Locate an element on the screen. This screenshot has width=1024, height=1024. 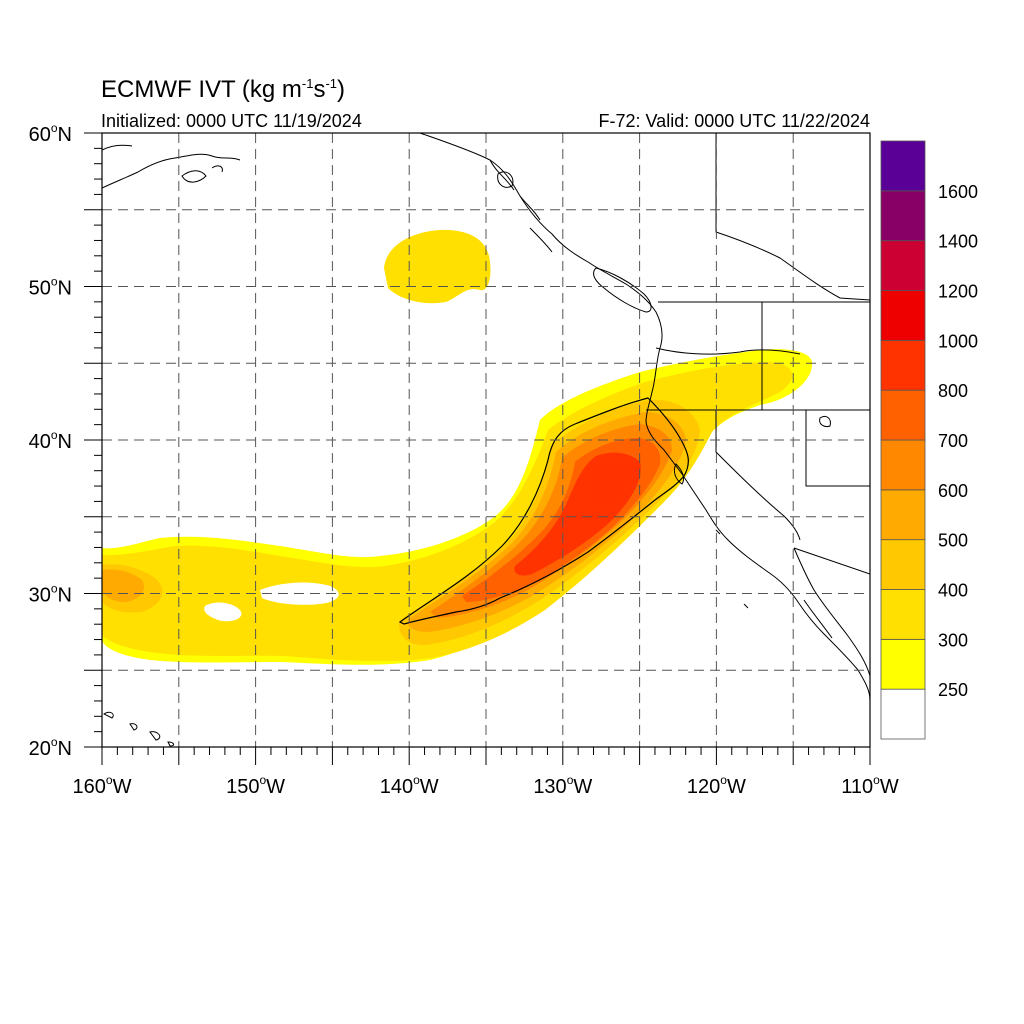
colorbar-level-label: 1200 is located at coordinates (958, 292).